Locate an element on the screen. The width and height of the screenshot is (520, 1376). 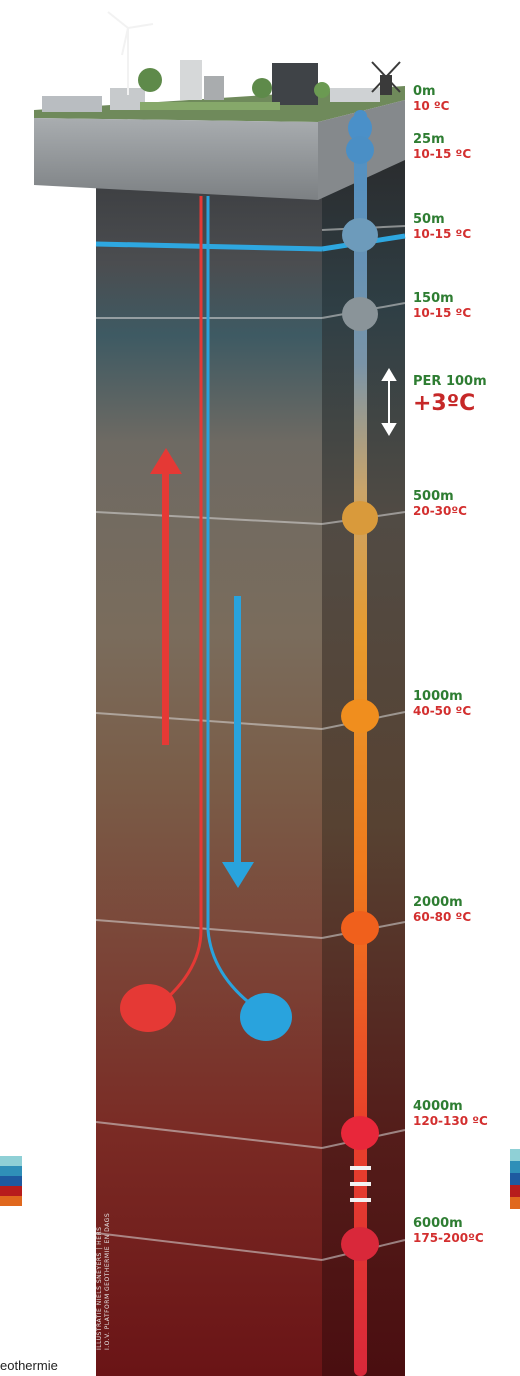
cold-reservoir is located at coordinates (266, 1017).